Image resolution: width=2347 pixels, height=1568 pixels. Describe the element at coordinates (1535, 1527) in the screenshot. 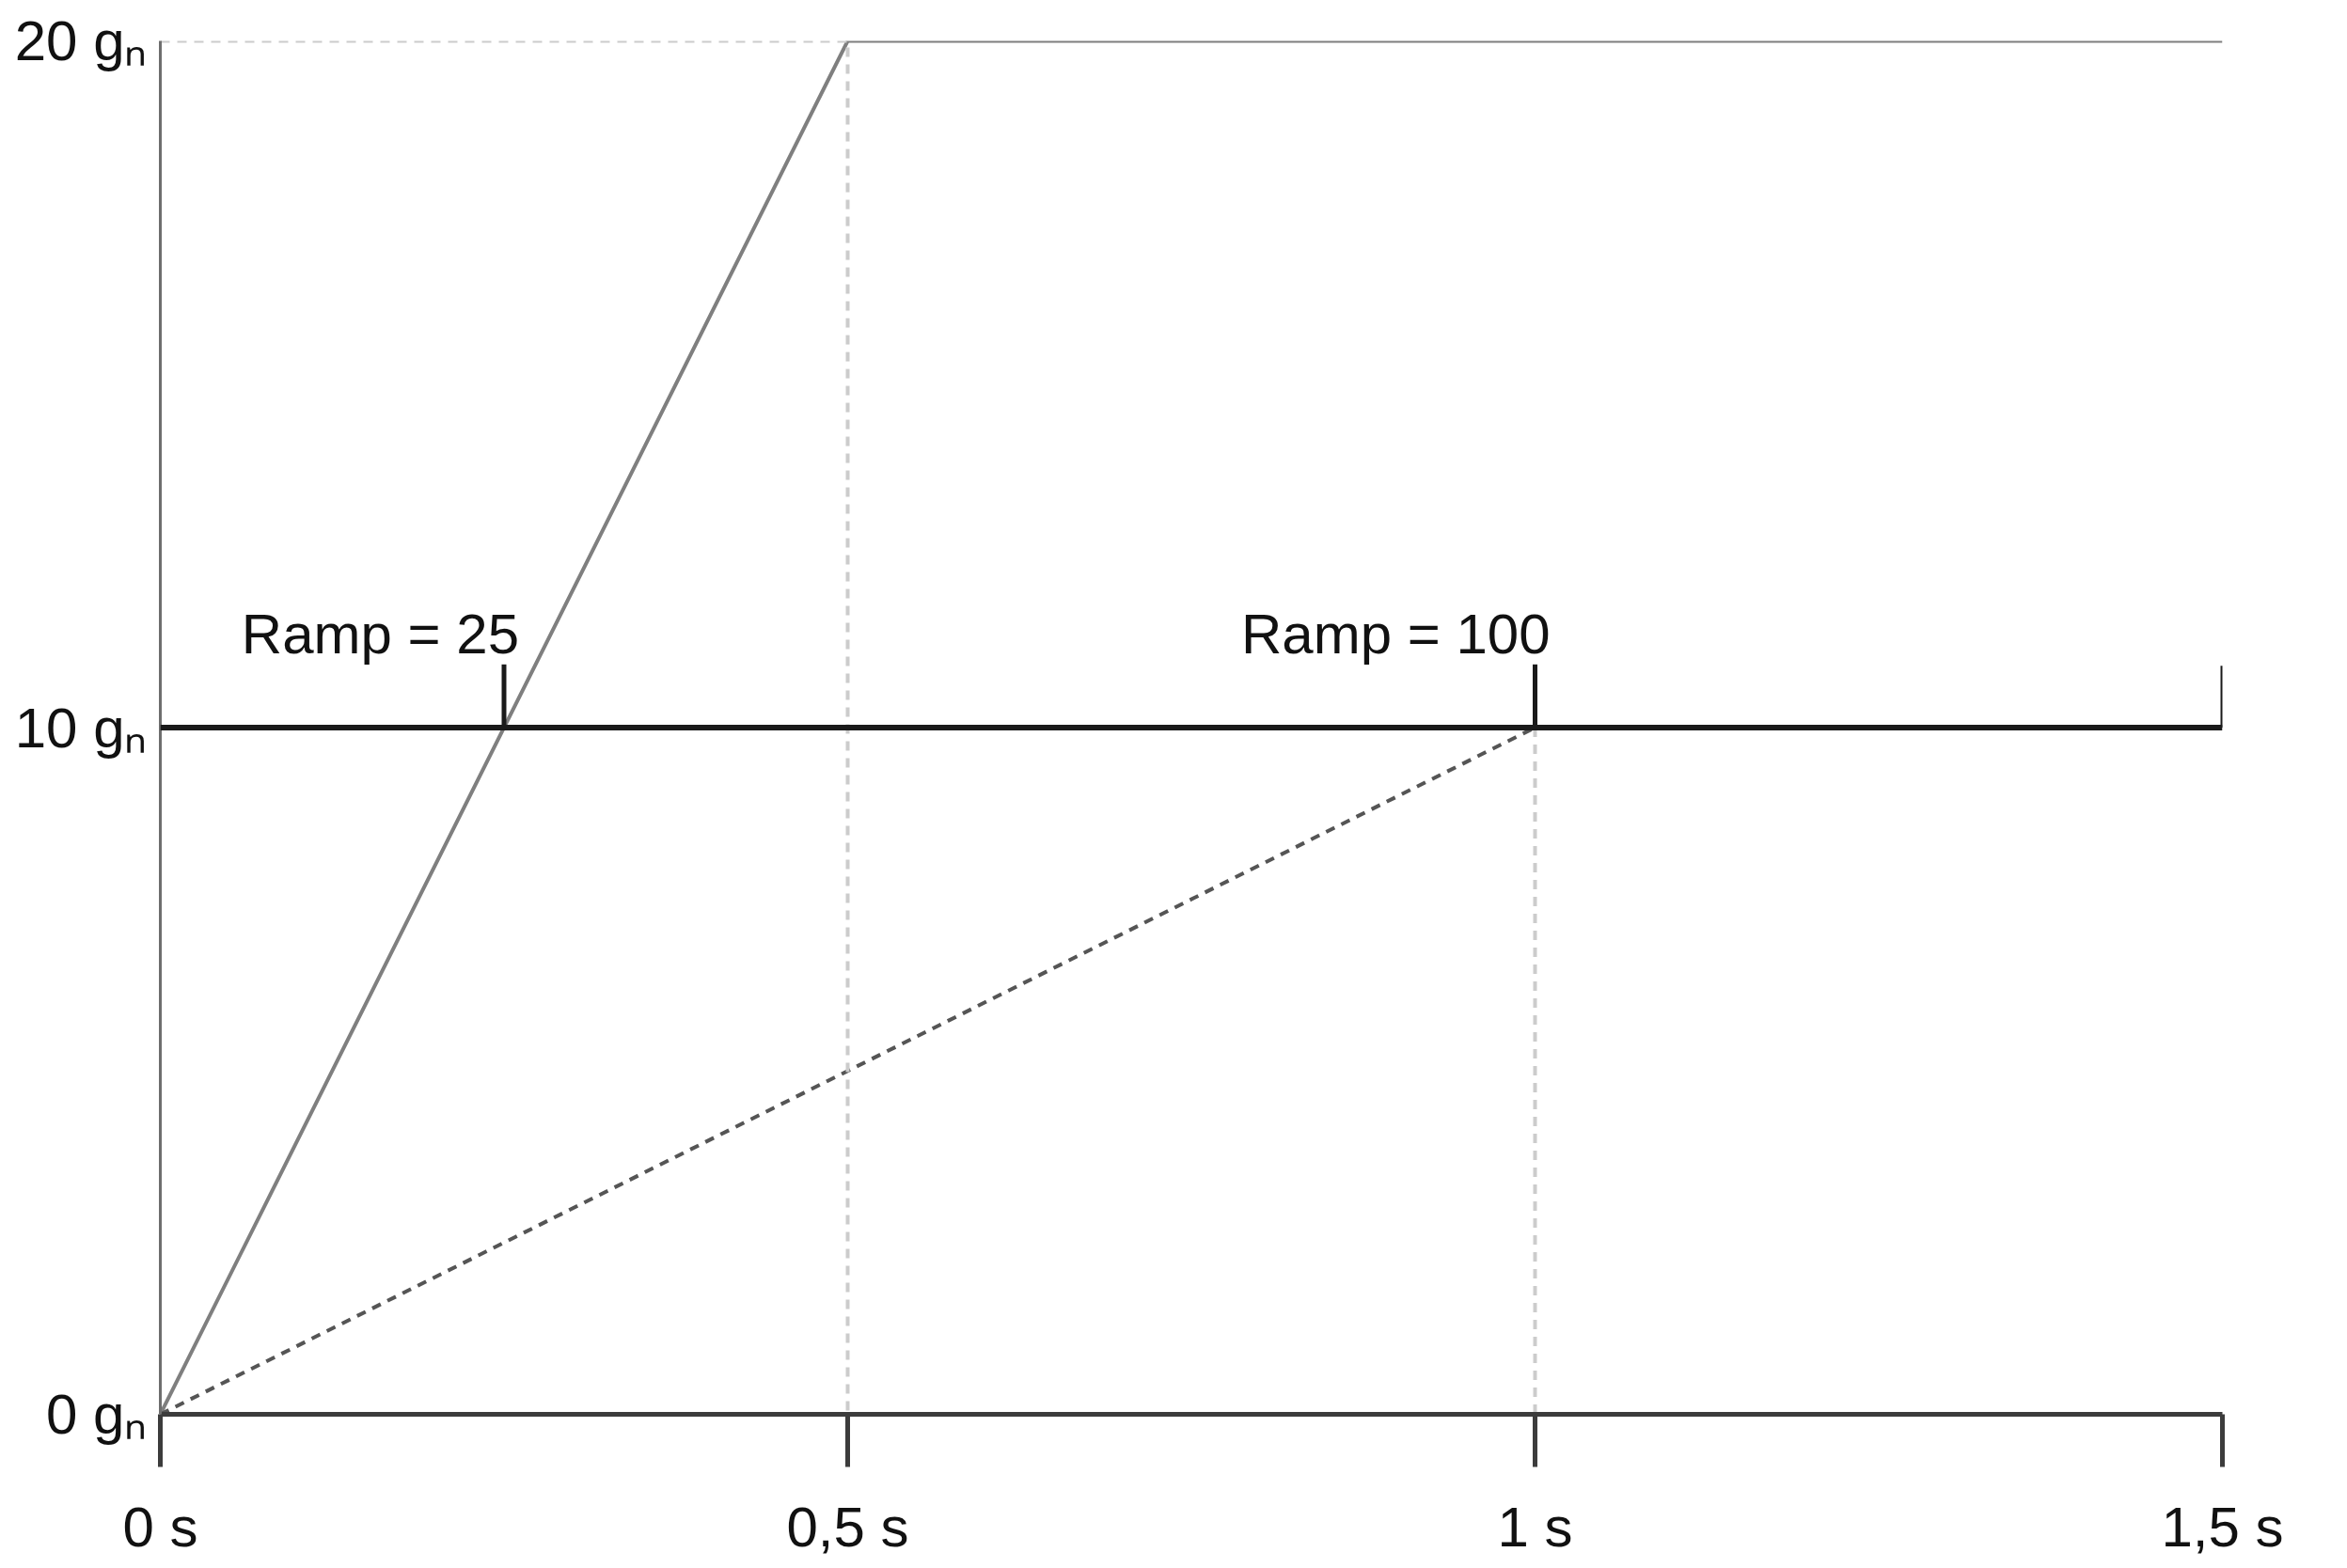

I see `x-tick-label: 1 s` at that location.